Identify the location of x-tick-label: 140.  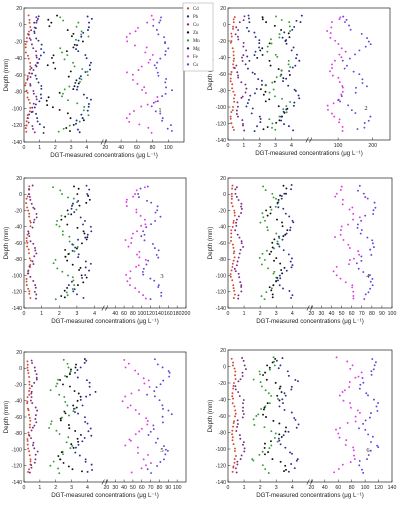
(159, 314).